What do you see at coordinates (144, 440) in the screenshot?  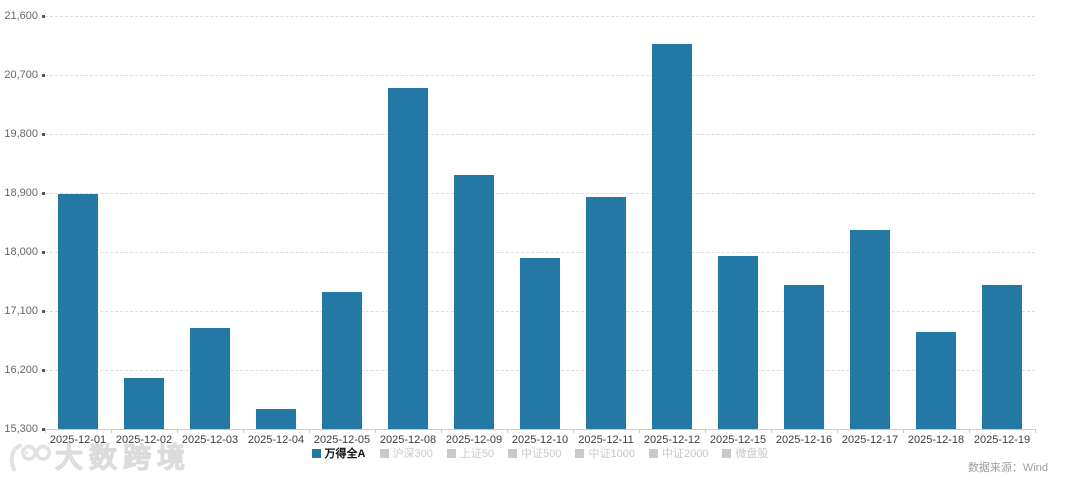 I see `x-axis-label: 2025-12-02` at bounding box center [144, 440].